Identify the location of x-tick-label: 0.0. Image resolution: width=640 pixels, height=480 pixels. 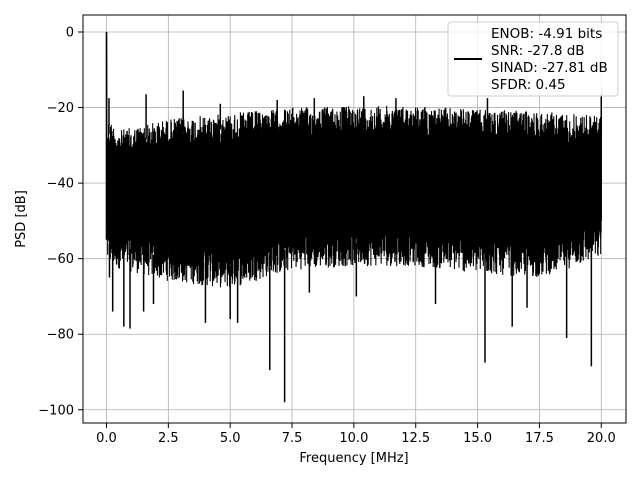
(106, 438).